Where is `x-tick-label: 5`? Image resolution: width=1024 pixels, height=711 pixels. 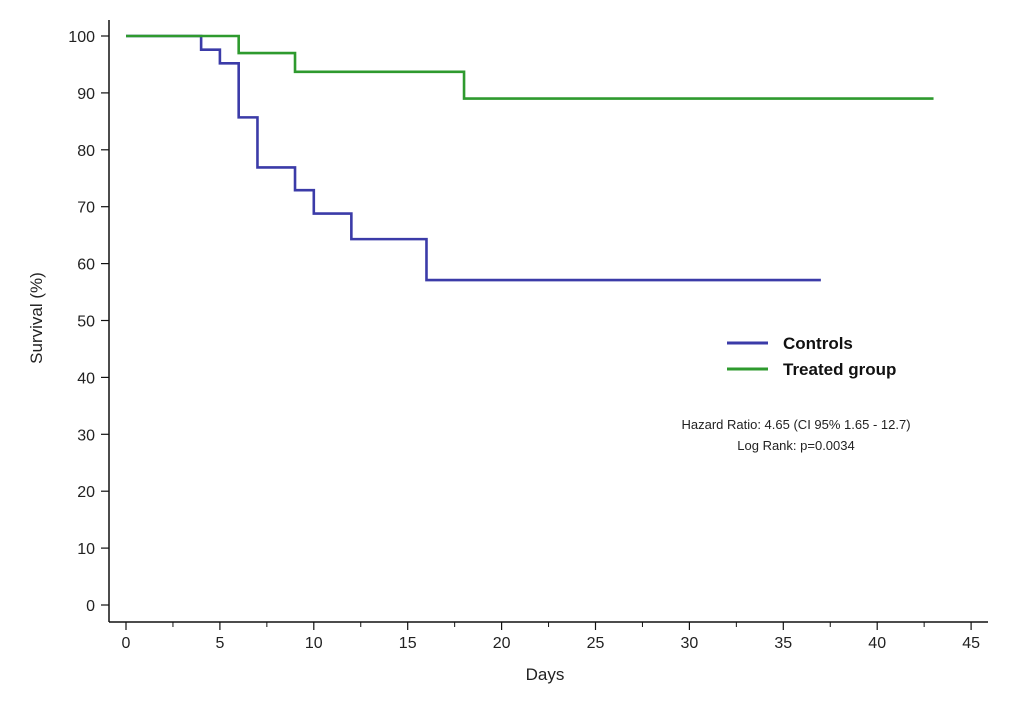 x-tick-label: 5 is located at coordinates (219, 643).